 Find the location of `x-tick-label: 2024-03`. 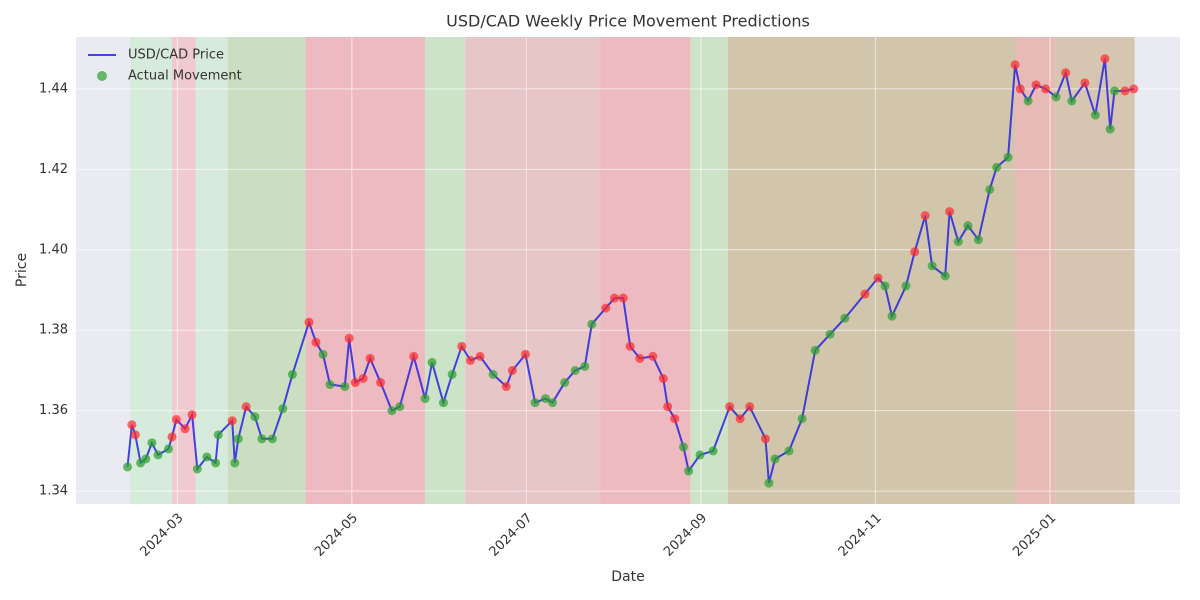

x-tick-label: 2024-03 is located at coordinates (162, 535).